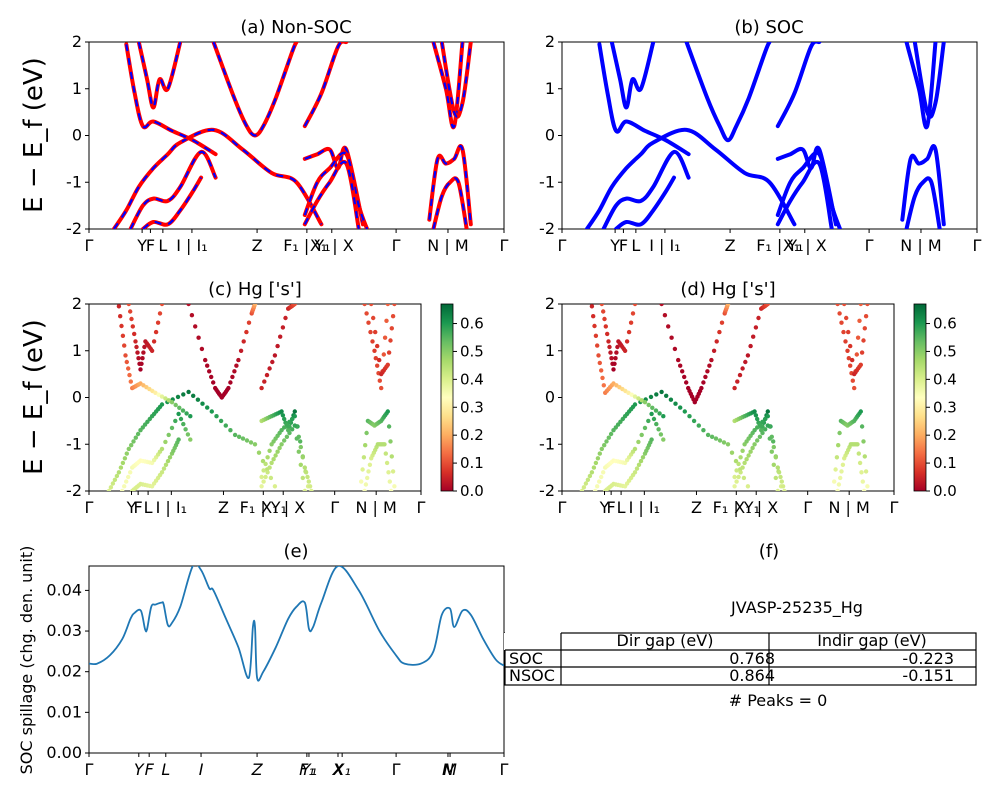 Image resolution: width=1000 pixels, height=800 pixels. What do you see at coordinates (796, 608) in the screenshot?
I see `material-id: JVASP-25235_Hg` at bounding box center [796, 608].